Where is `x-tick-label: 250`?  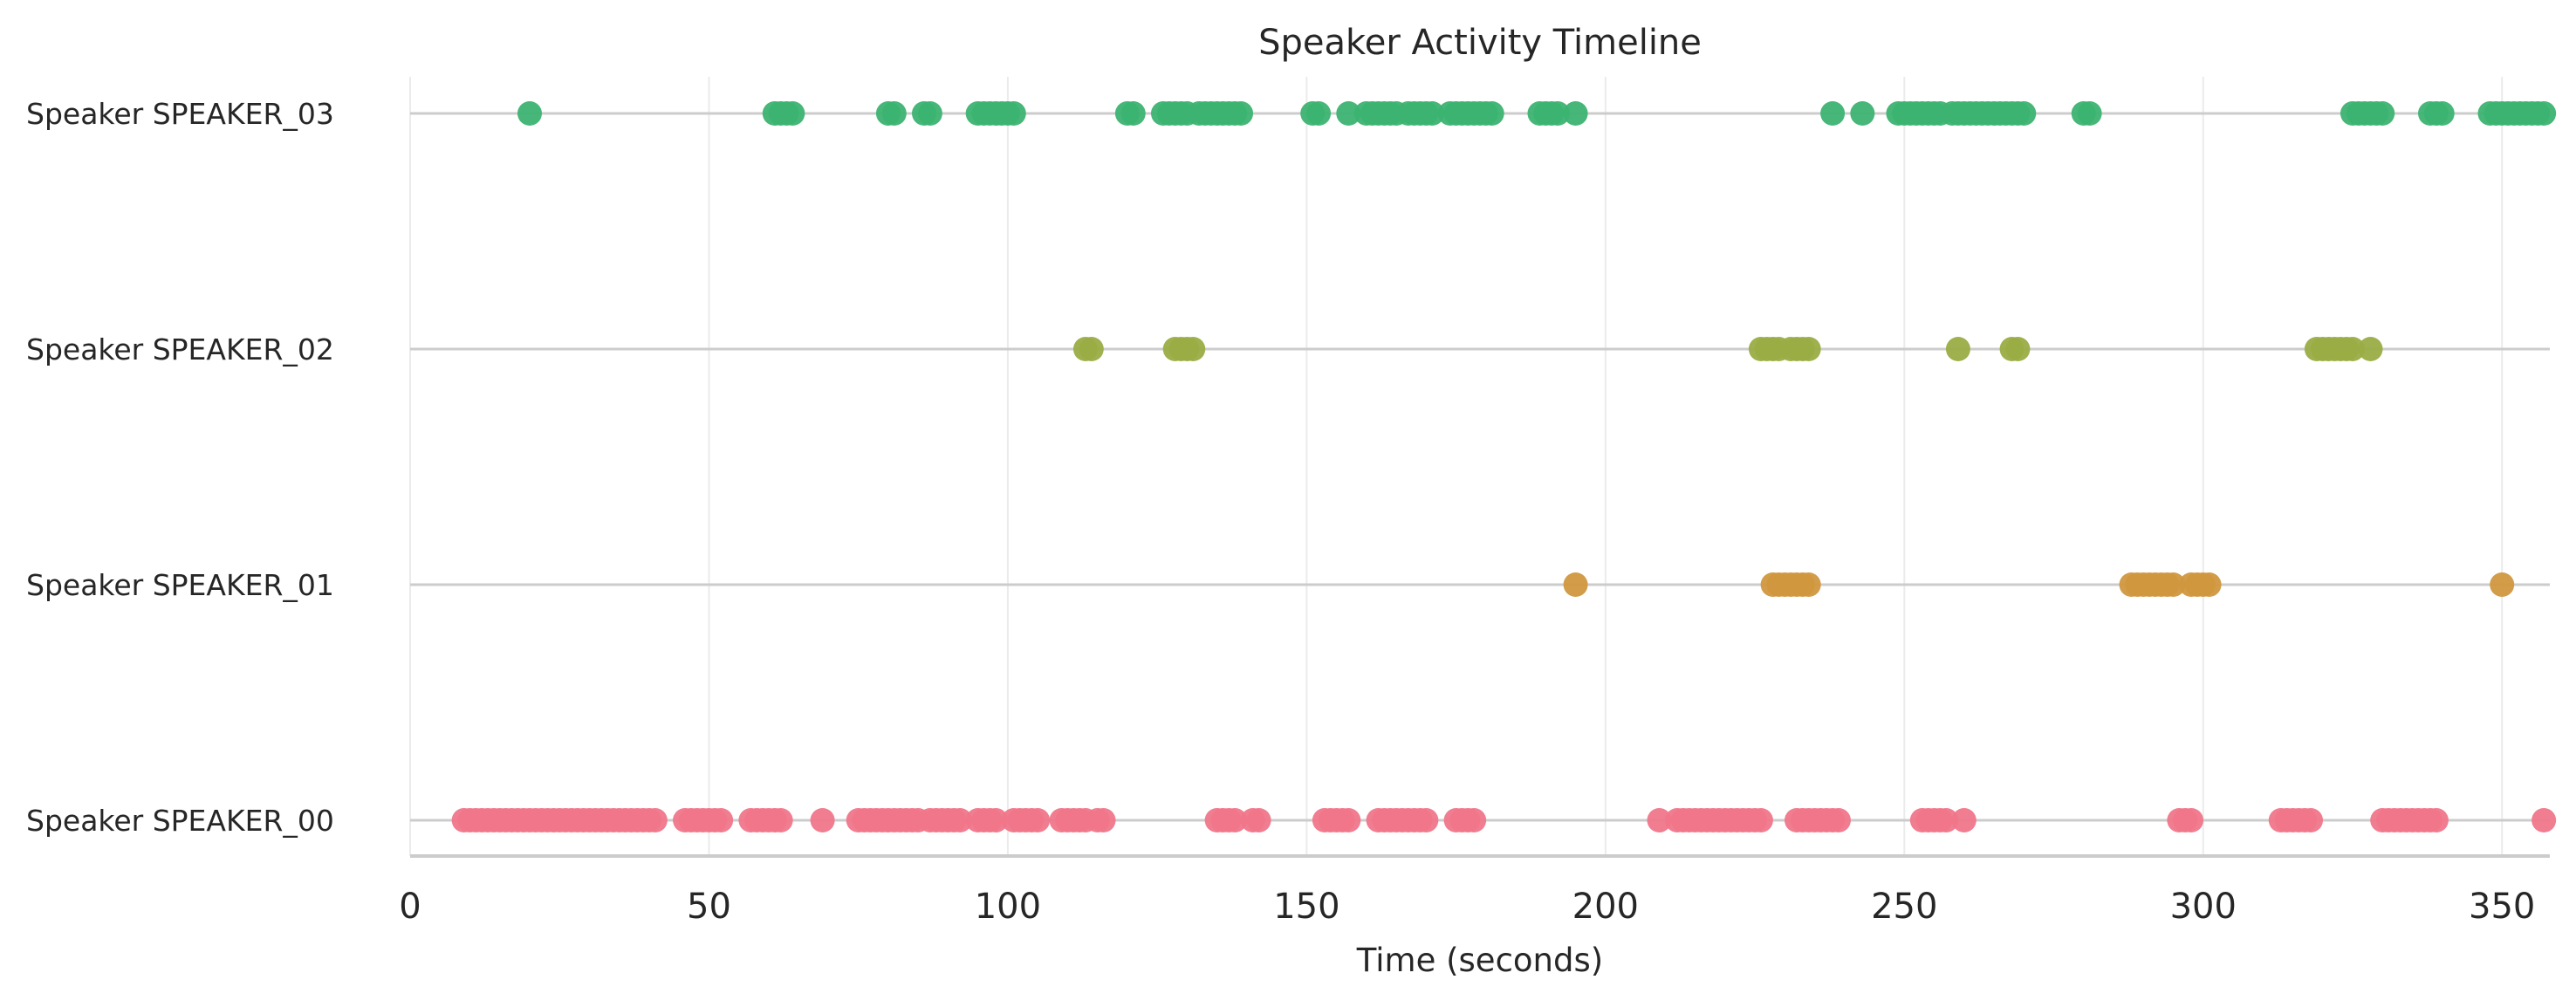 x-tick-label: 250 is located at coordinates (1904, 907).